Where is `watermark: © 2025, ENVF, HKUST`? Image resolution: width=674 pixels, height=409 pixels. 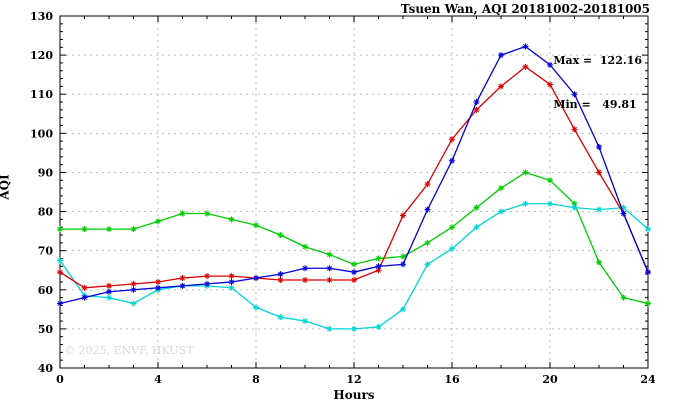
watermark: © 2025, ENVF, HKUST is located at coordinates (129, 350).